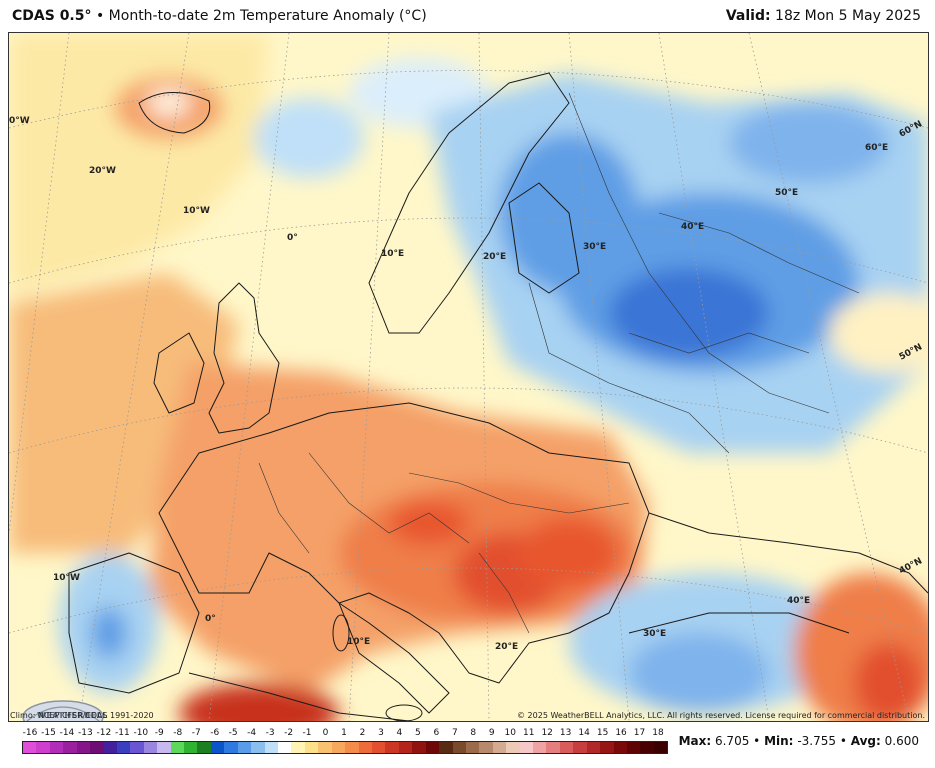  Describe the element at coordinates (901, 741) in the screenshot. I see `avg-value: 0.600` at that location.